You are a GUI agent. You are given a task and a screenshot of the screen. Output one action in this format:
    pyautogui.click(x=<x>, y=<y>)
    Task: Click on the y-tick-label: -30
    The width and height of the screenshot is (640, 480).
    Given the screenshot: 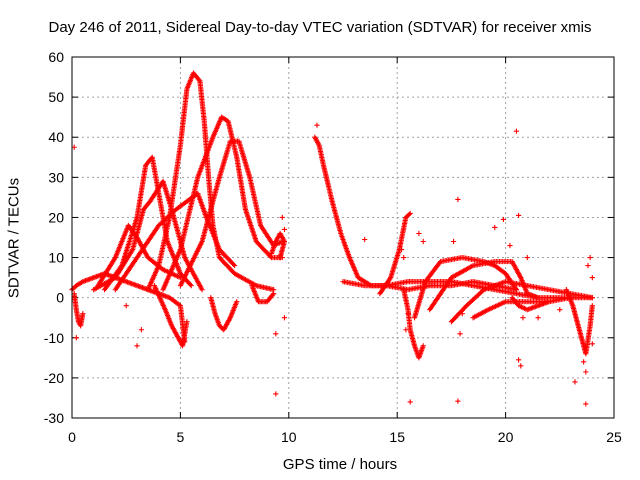 What is the action you would take?
    pyautogui.click(x=54, y=418)
    